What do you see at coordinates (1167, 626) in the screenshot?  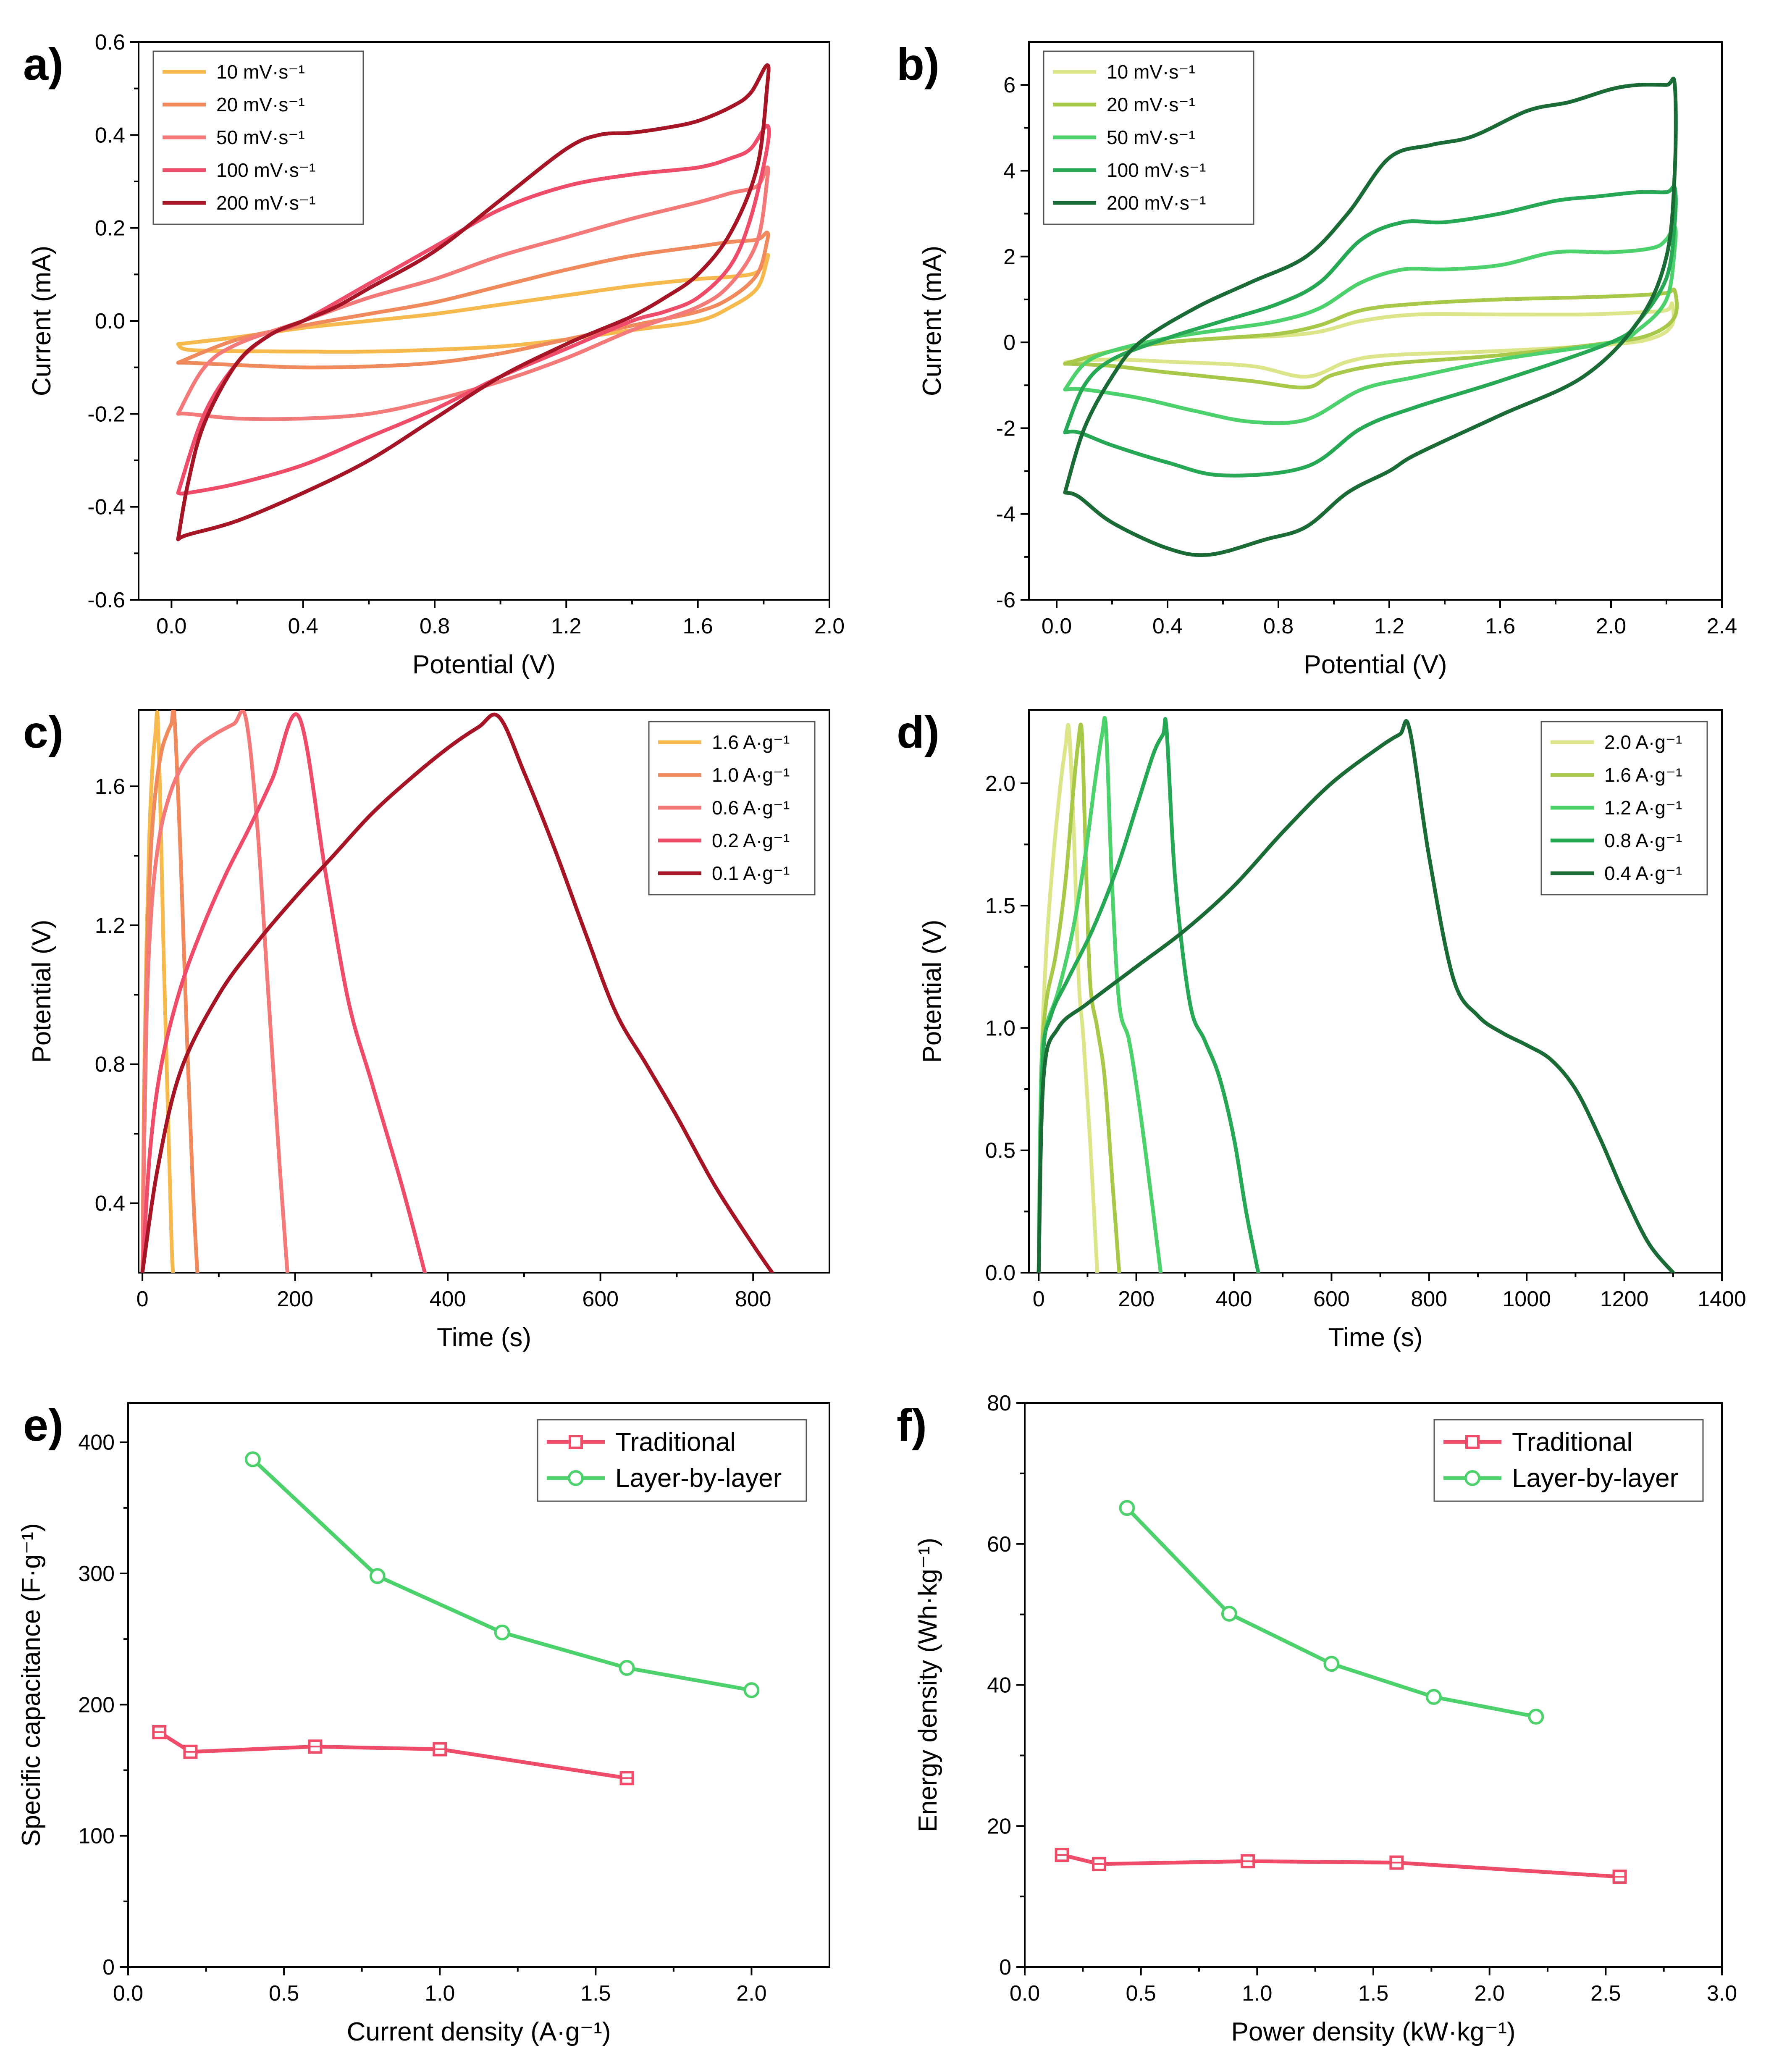 I see `x-tick-label: 0.4` at bounding box center [1167, 626].